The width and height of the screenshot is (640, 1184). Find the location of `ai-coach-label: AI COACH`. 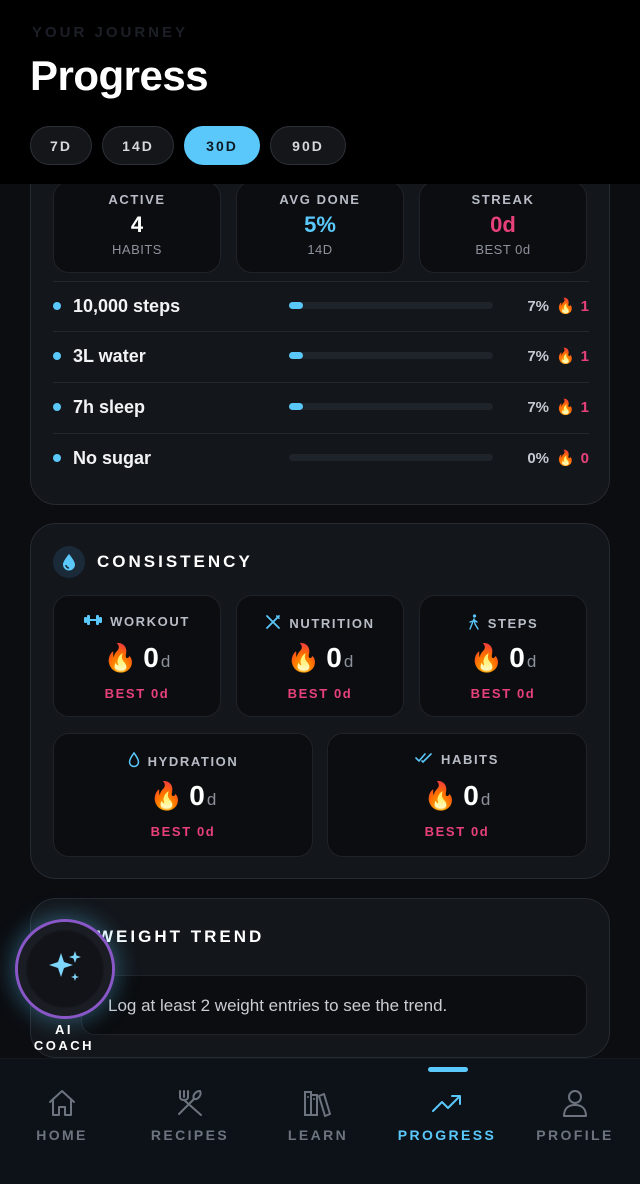

ai-coach-label: AI COACH is located at coordinates (64, 1038).